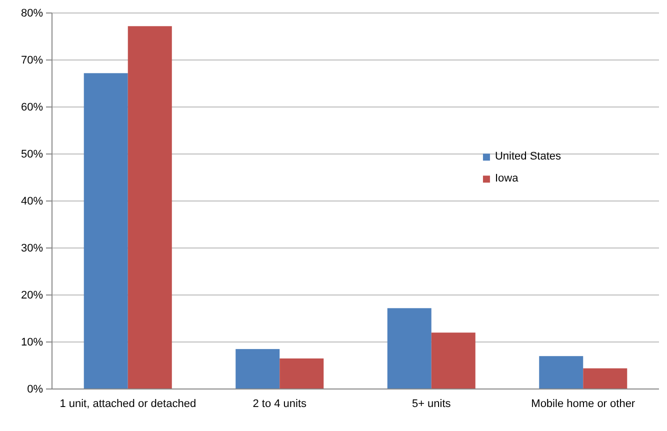 This screenshot has width=667, height=431. Describe the element at coordinates (32, 154) in the screenshot. I see `y-tick-label: 50%` at that location.